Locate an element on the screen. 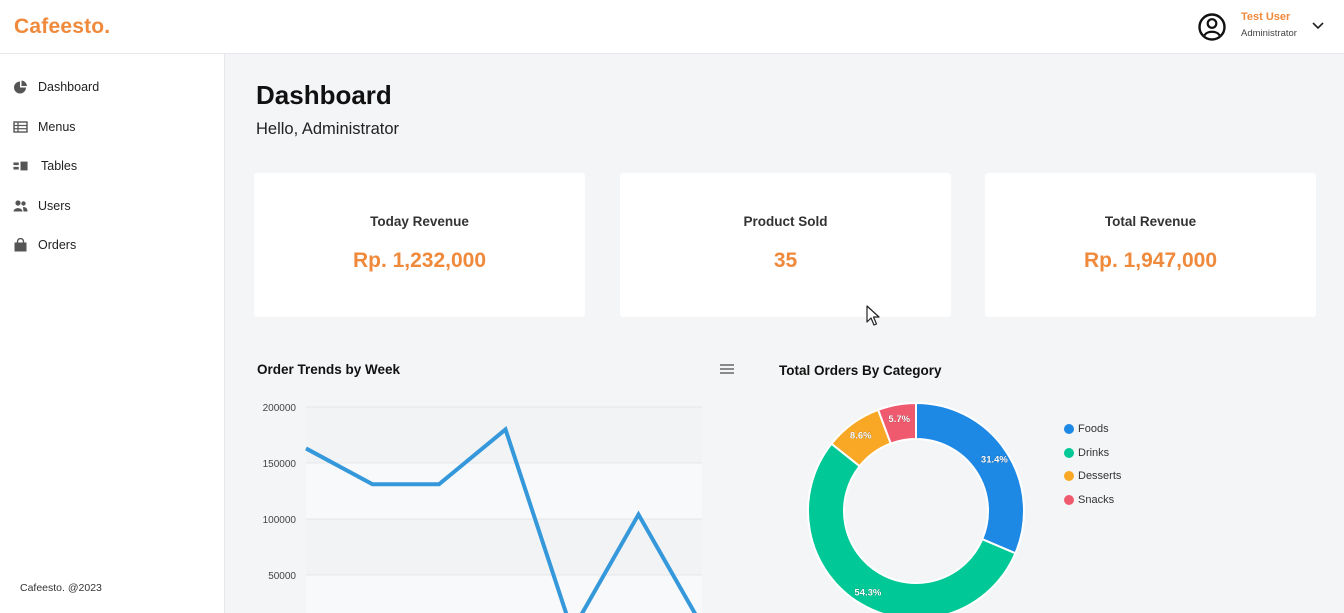 The height and width of the screenshot is (613, 1344). stat-value: Rp. 1,232,000 is located at coordinates (419, 260).